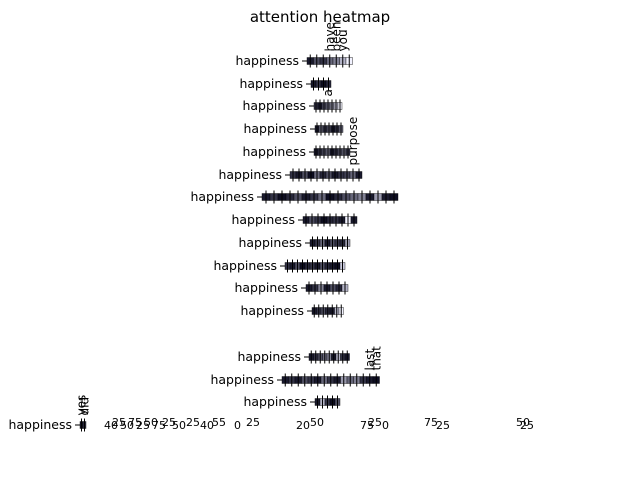  What do you see at coordinates (303, 425) in the screenshot?
I see `stray-tick-label: 20` at bounding box center [303, 425].